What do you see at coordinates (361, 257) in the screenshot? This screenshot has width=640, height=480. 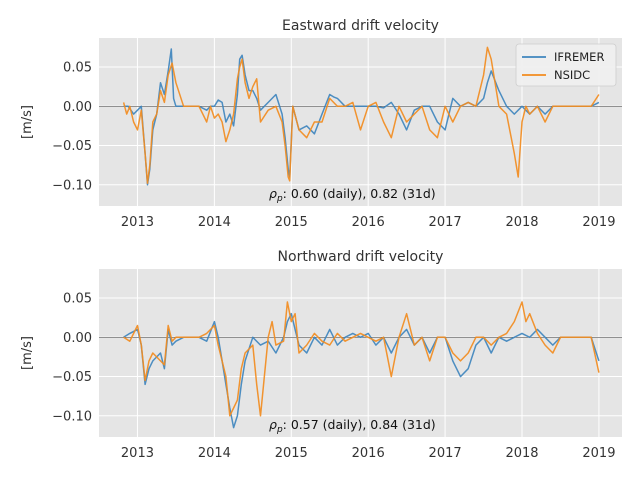 I see `chart-title: Northward drift velocity` at bounding box center [361, 257].